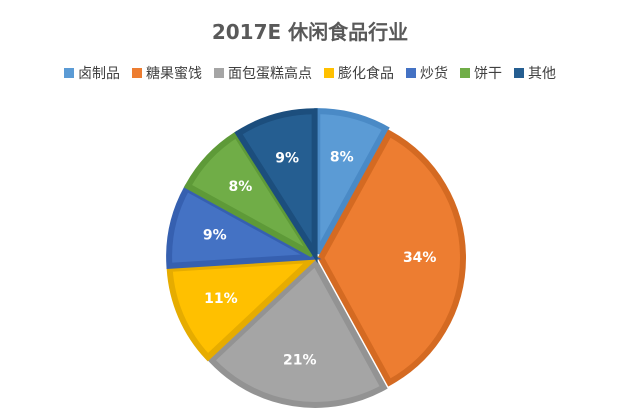 The image size is (620, 416). I want to click on legend: 卤制品 糖果蜜饯 面包蛋糕高点 膨化食品 炒货 饼干 其他, so click(310, 73).